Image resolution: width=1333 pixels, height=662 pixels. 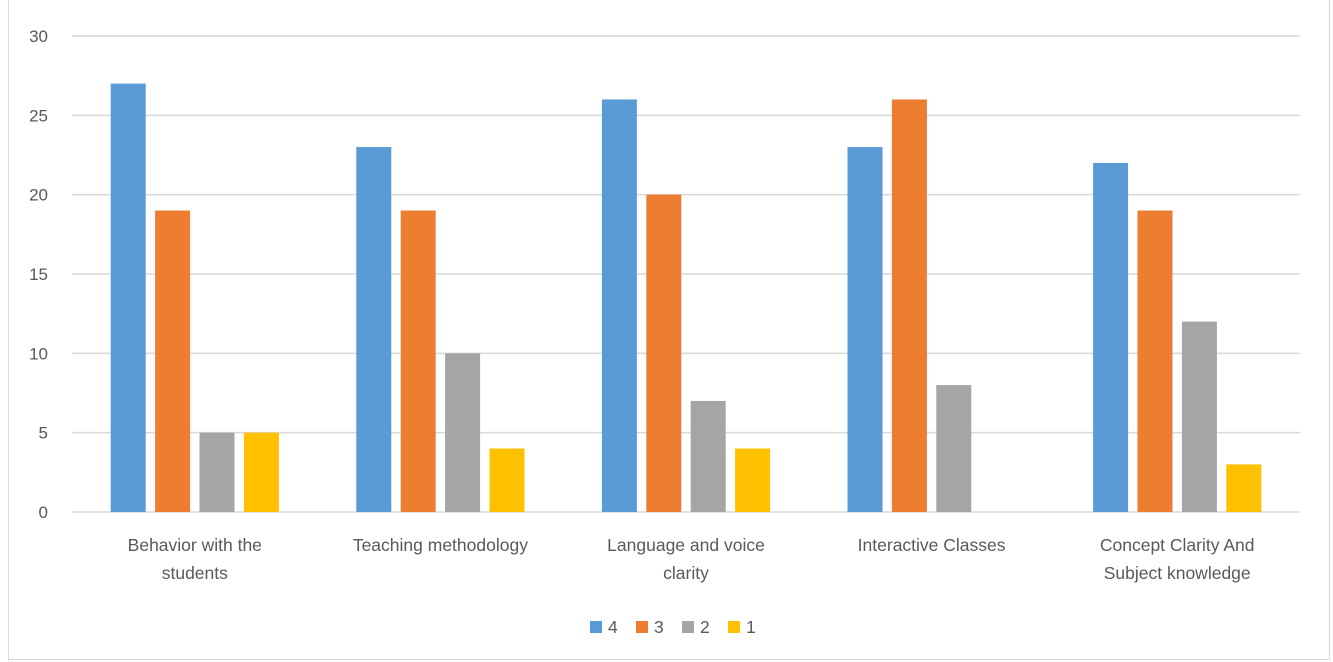 I want to click on x-category-label: Subject knowledge, so click(x=1177, y=573).